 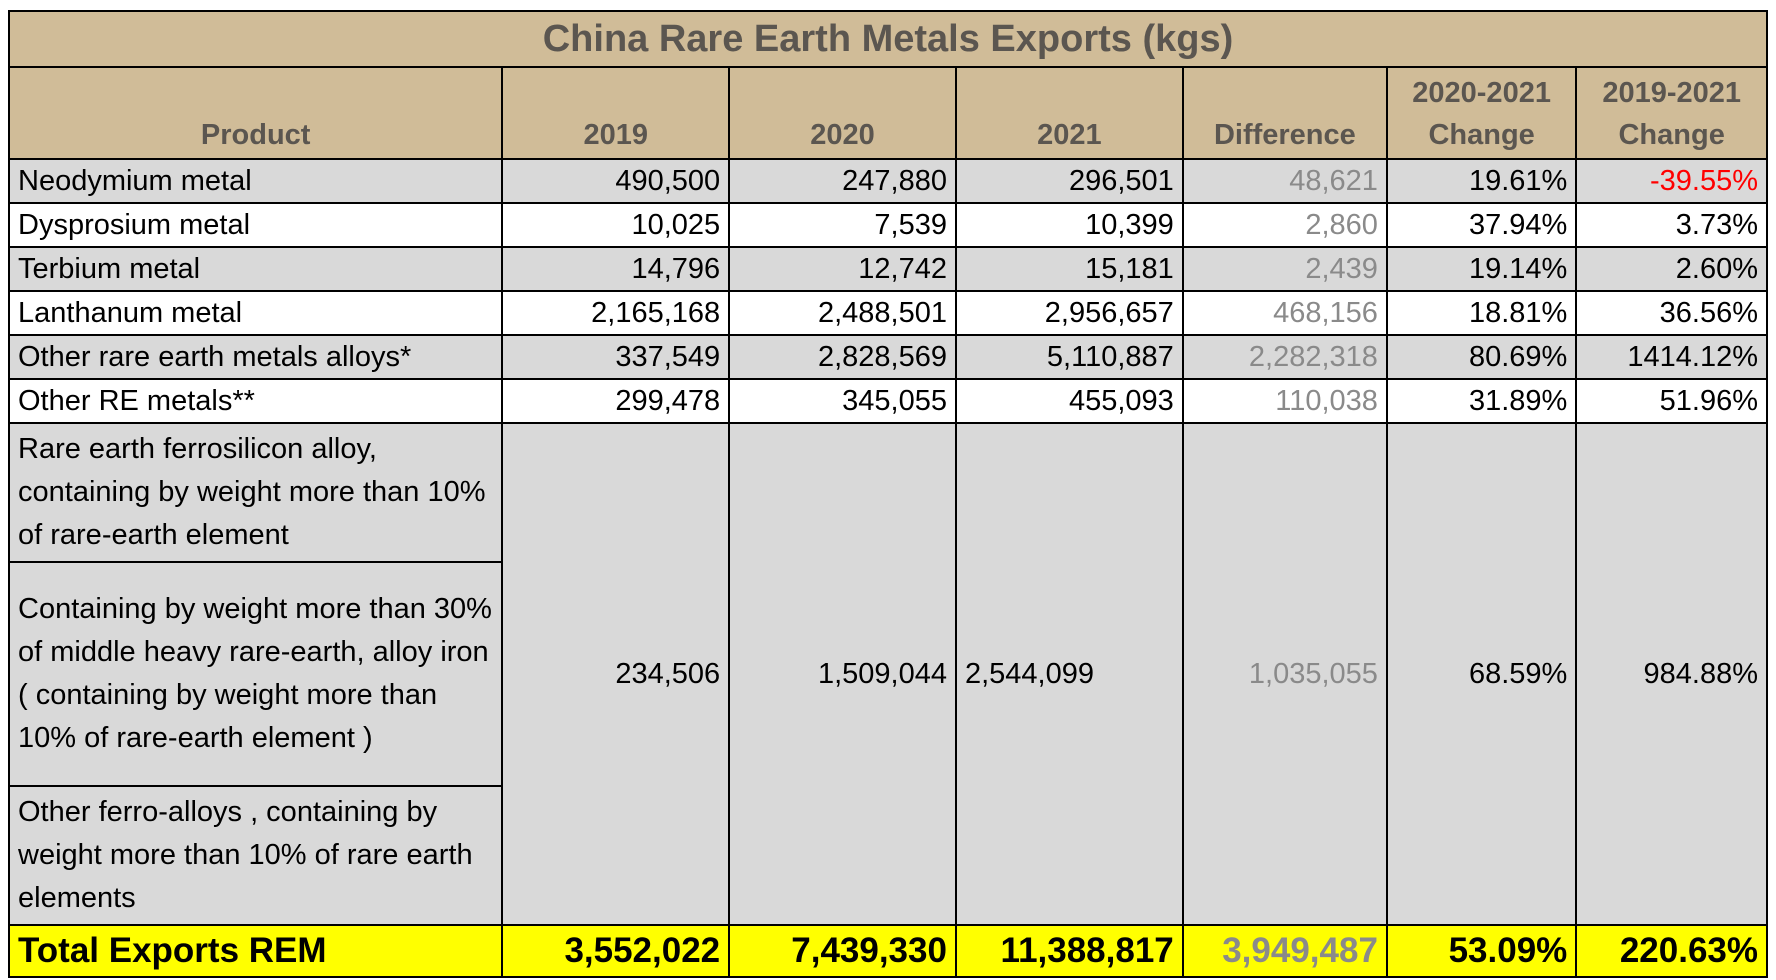 I want to click on cell-change-2019-2021: 1414.12%, so click(x=1671, y=357).